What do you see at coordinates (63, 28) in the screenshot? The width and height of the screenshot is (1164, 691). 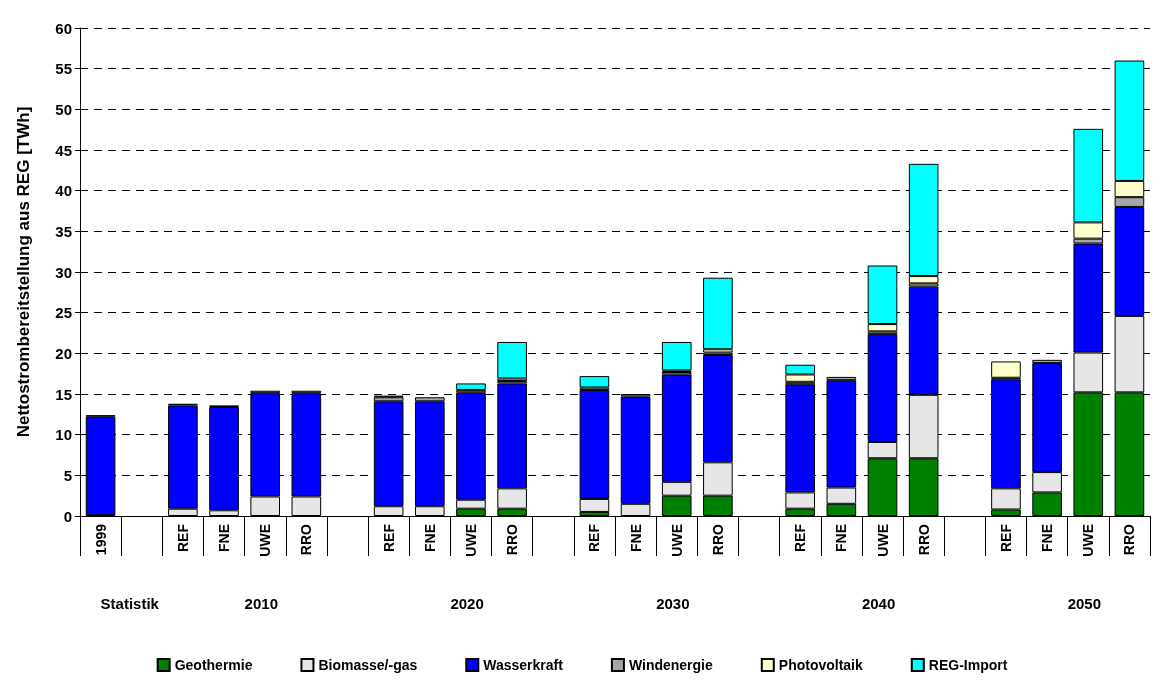 I see `y-tick-label: 60` at bounding box center [63, 28].